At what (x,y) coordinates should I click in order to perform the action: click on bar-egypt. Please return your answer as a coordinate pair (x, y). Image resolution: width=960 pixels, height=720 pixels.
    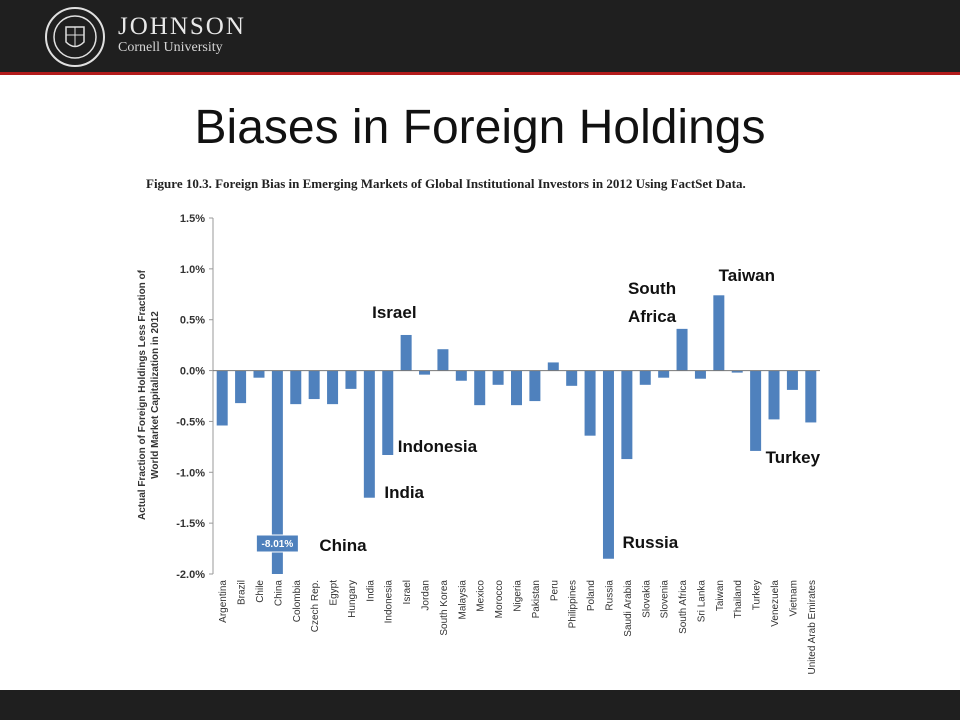
    Looking at the image, I should click on (333, 387).